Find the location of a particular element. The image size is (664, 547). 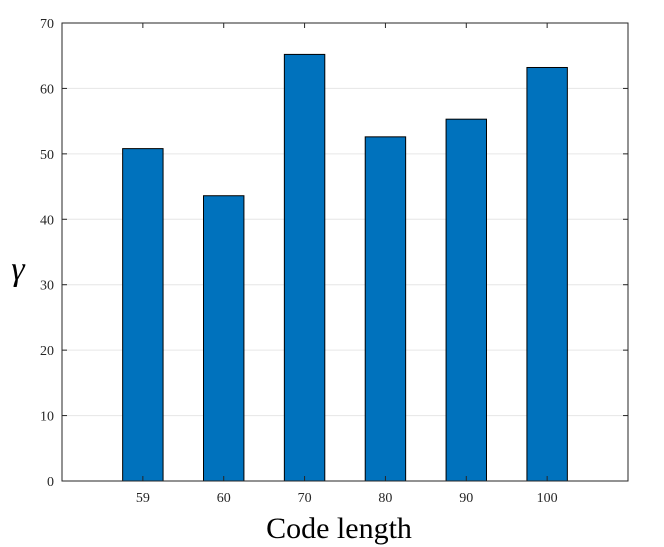

y-tick-label: 20 is located at coordinates (47, 351).